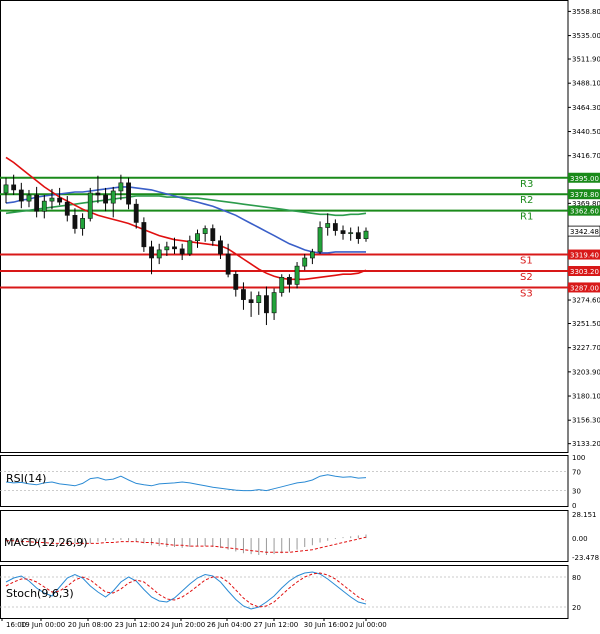  Describe the element at coordinates (586, 132) in the screenshot. I see `price-tick-label: 3440.50` at that location.